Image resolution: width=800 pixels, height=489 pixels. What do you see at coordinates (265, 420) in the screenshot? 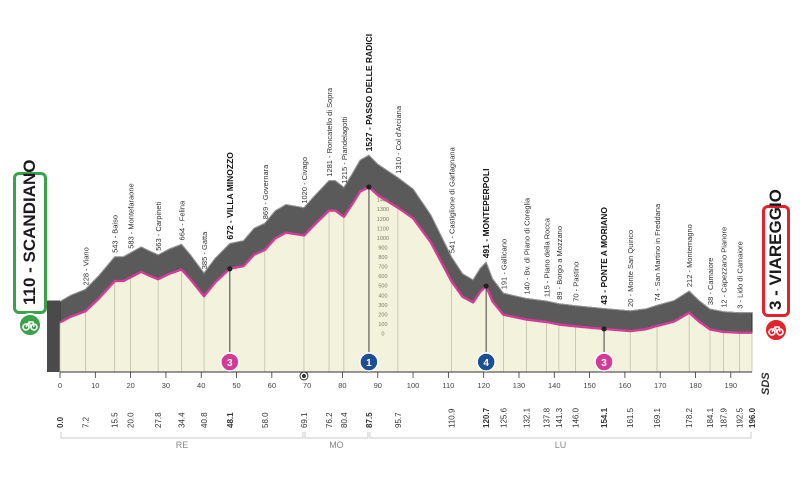
I see `distance-label: 58.0` at bounding box center [265, 420].